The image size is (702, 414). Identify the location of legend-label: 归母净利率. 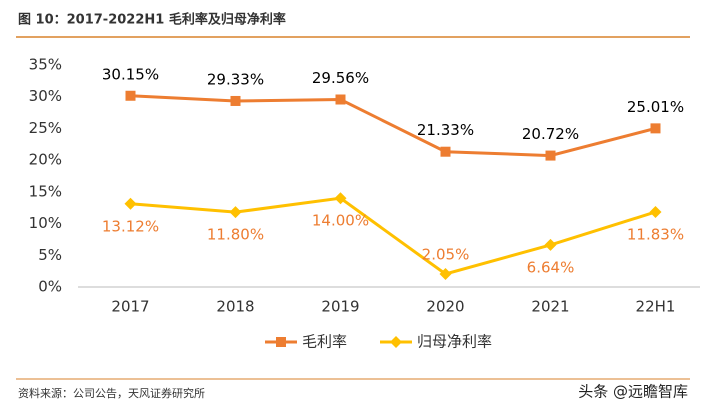
(454, 342).